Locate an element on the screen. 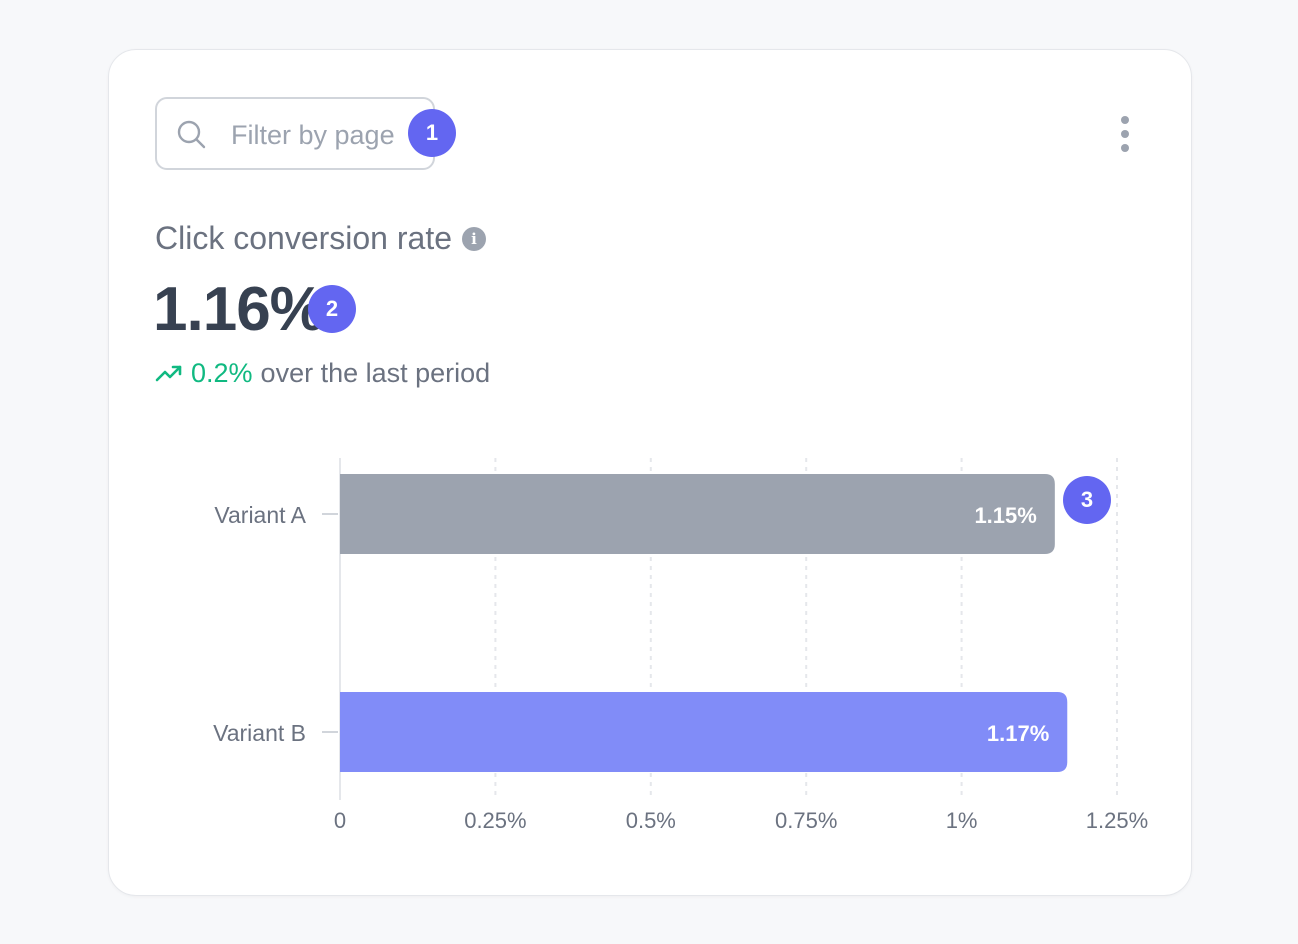  more-vertical-icon is located at coordinates (1125, 120).